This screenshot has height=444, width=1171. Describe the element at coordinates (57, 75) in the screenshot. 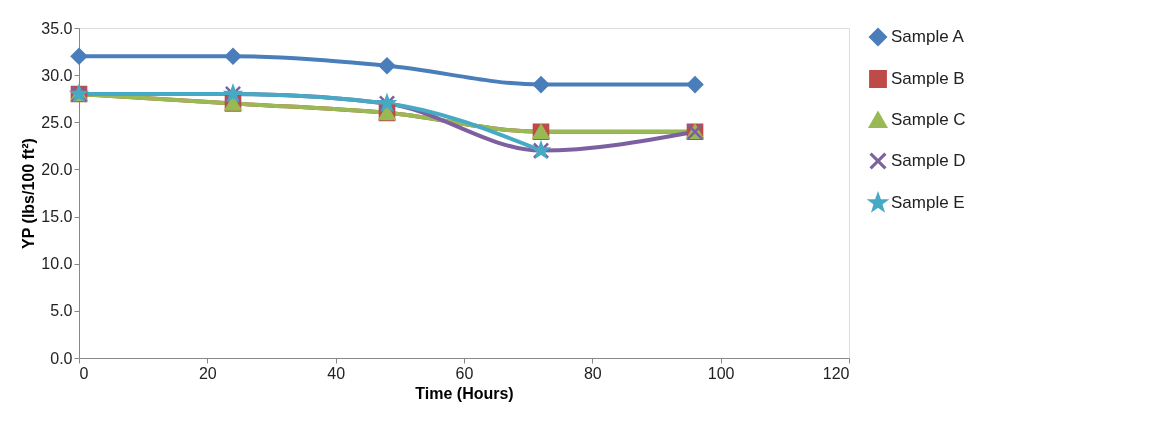

I see `y-tick-label: 30.0` at that location.